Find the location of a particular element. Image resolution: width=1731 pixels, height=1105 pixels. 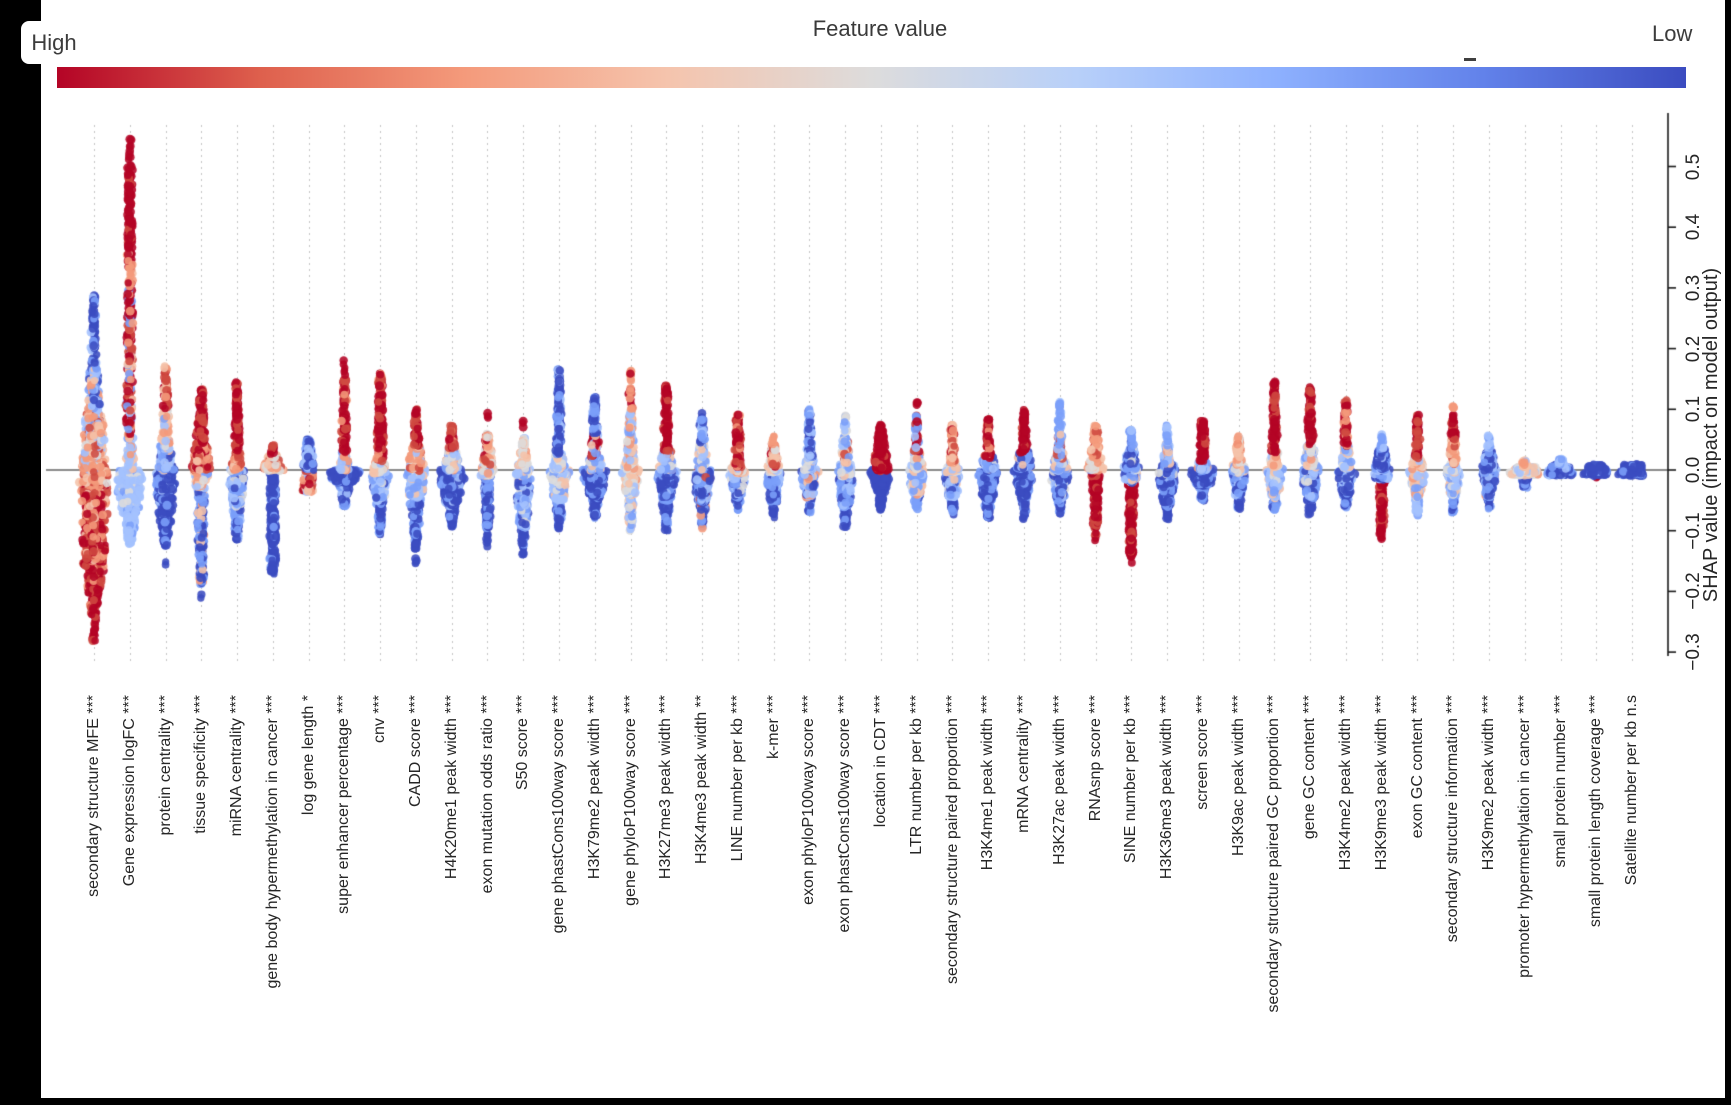

x-axis-feature-label: H3K4me2 peak width *** is located at coordinates (1345, 783).